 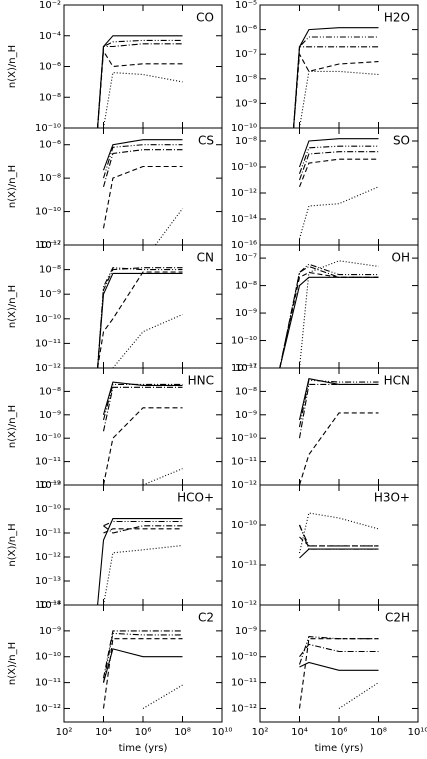 I want to click on panel-title: CO, so click(x=205, y=18).